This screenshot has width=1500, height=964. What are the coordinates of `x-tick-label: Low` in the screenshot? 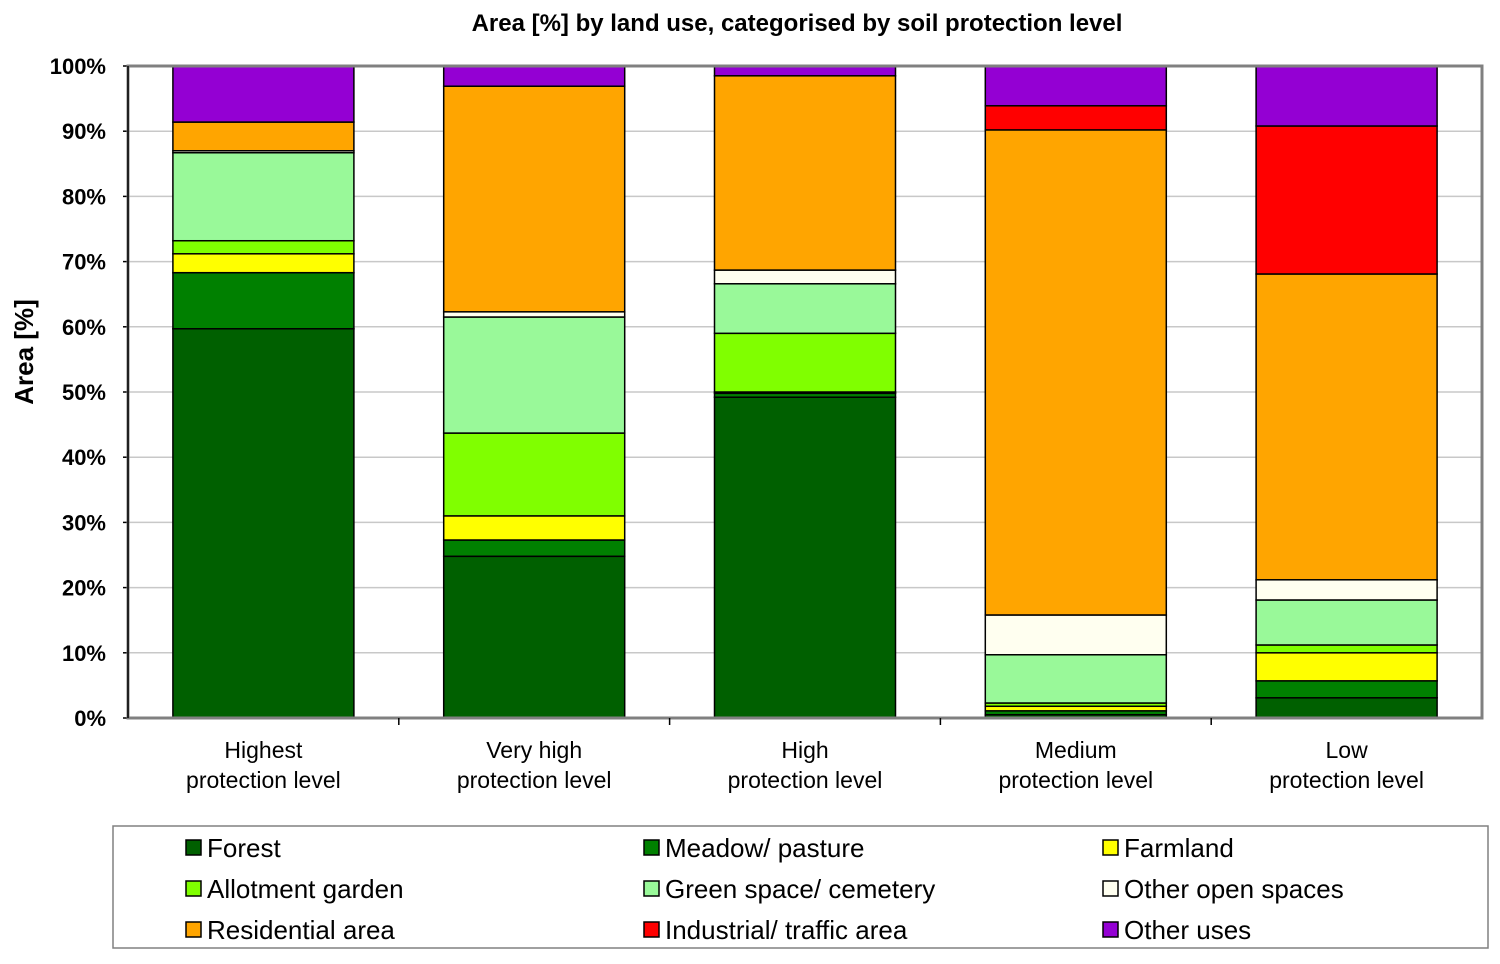 It's located at (1346, 750).